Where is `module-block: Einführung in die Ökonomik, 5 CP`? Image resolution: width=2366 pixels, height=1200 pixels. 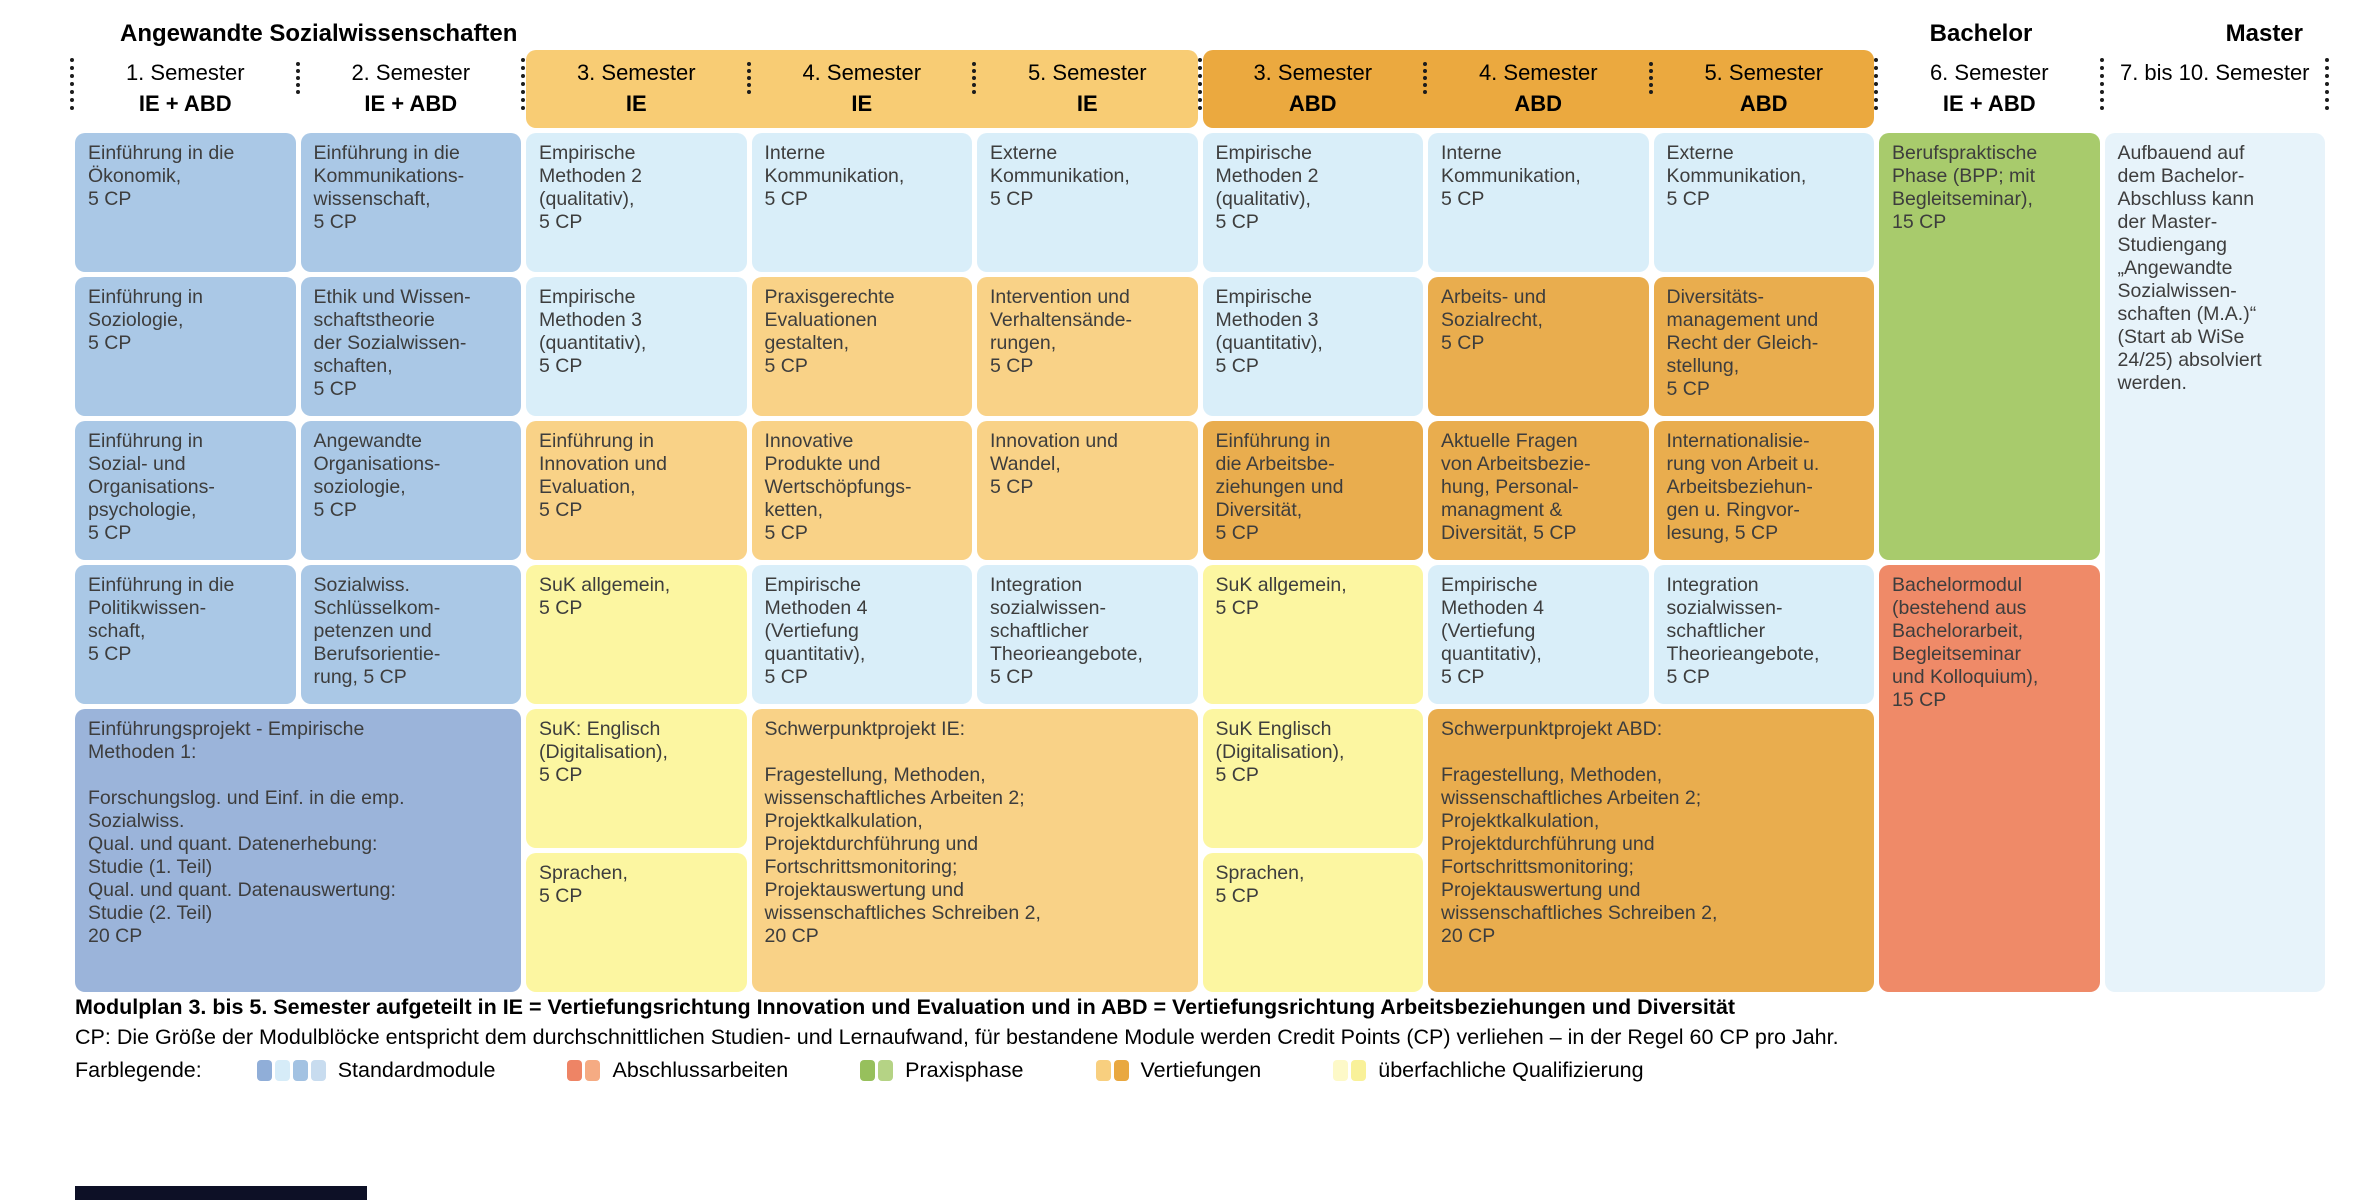
module-block: Einführung in die Ökonomik, 5 CP is located at coordinates (185, 202).